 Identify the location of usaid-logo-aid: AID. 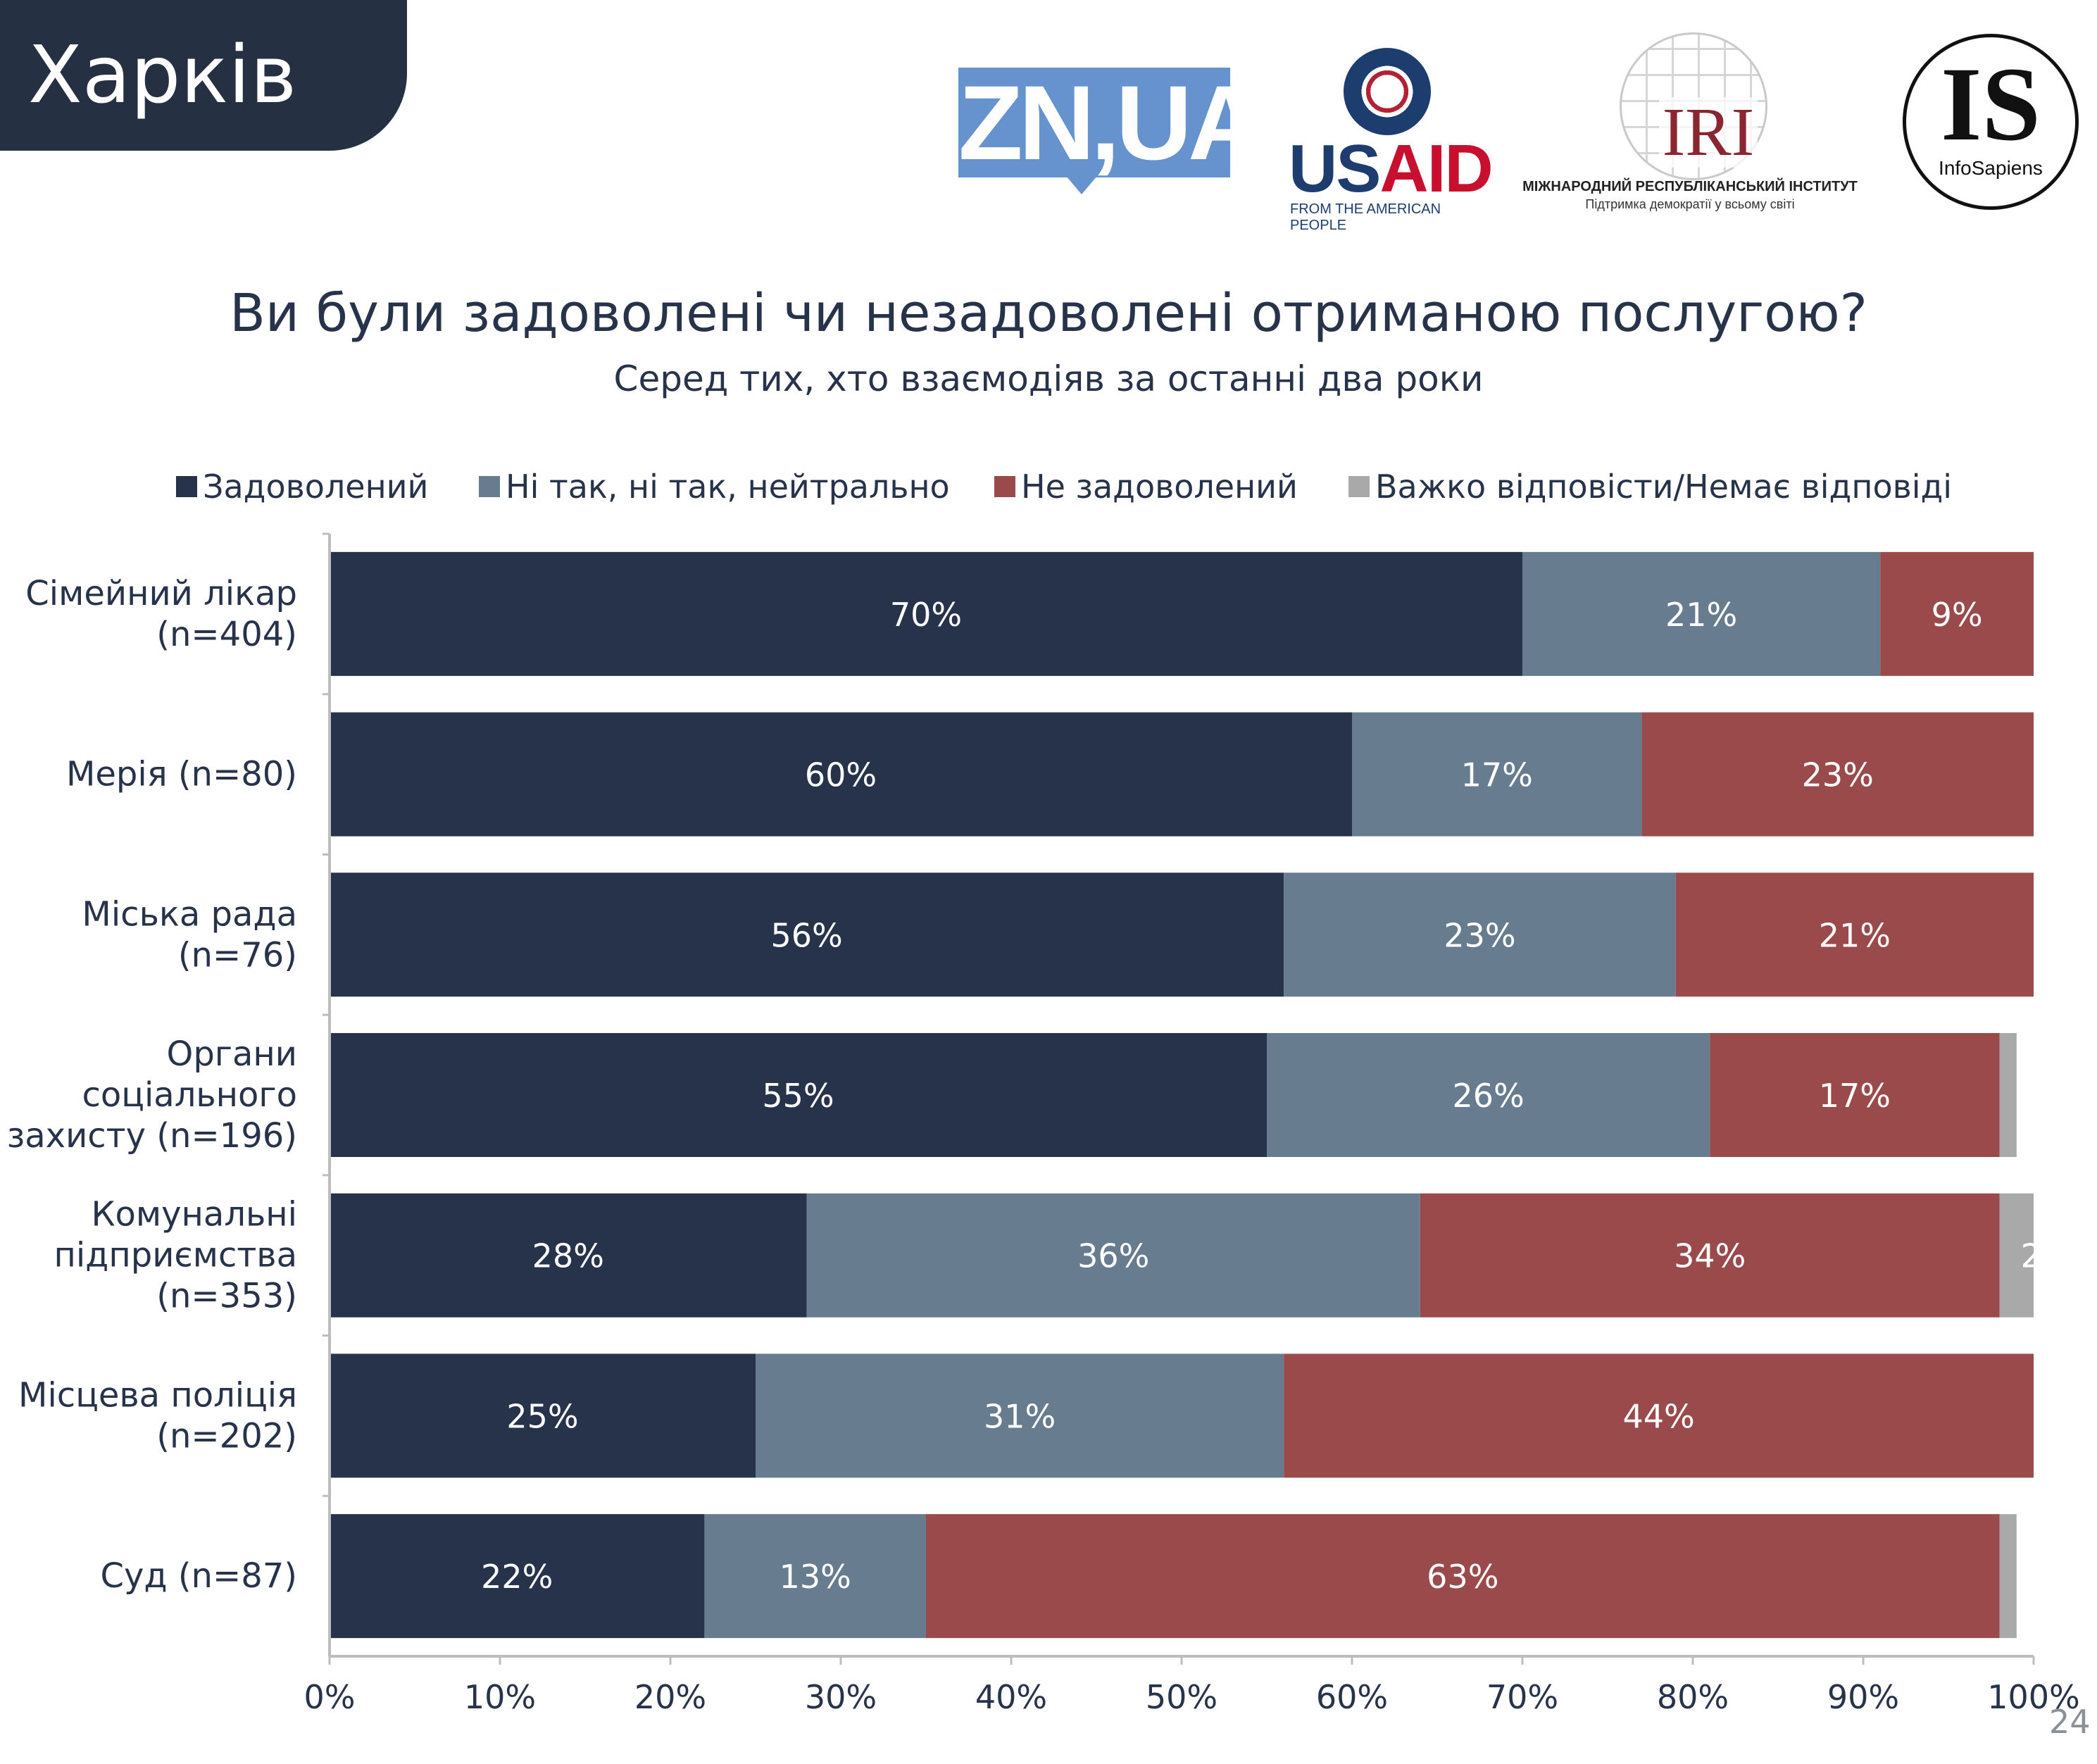
(1436, 168).